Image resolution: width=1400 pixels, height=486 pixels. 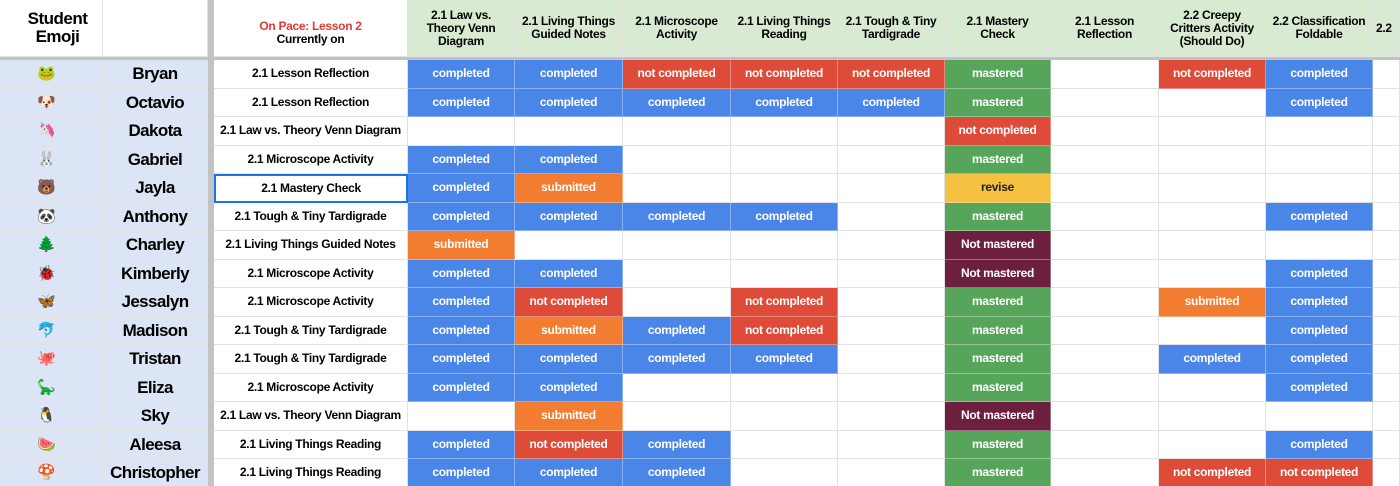 What do you see at coordinates (51, 131) in the screenshot?
I see `emoji-cell: 🦄` at bounding box center [51, 131].